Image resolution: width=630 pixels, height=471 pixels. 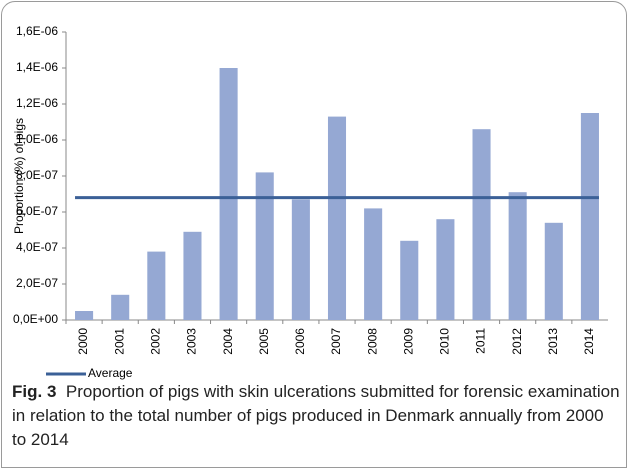 I want to click on y-tick-label: 1,2E-06, so click(x=37, y=103).